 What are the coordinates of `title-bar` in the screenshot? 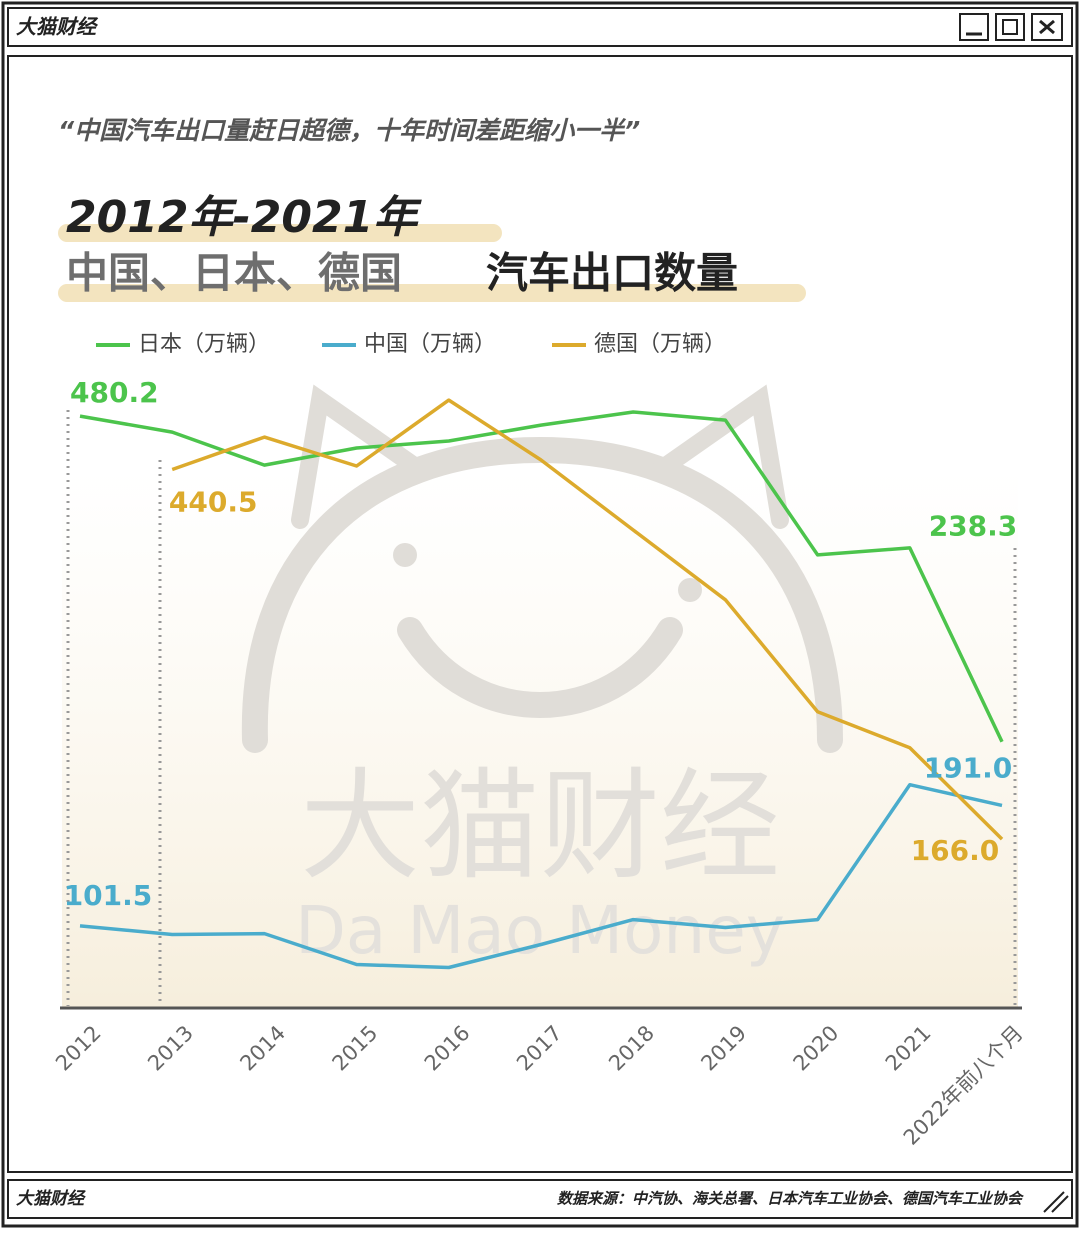 It's located at (540, 27).